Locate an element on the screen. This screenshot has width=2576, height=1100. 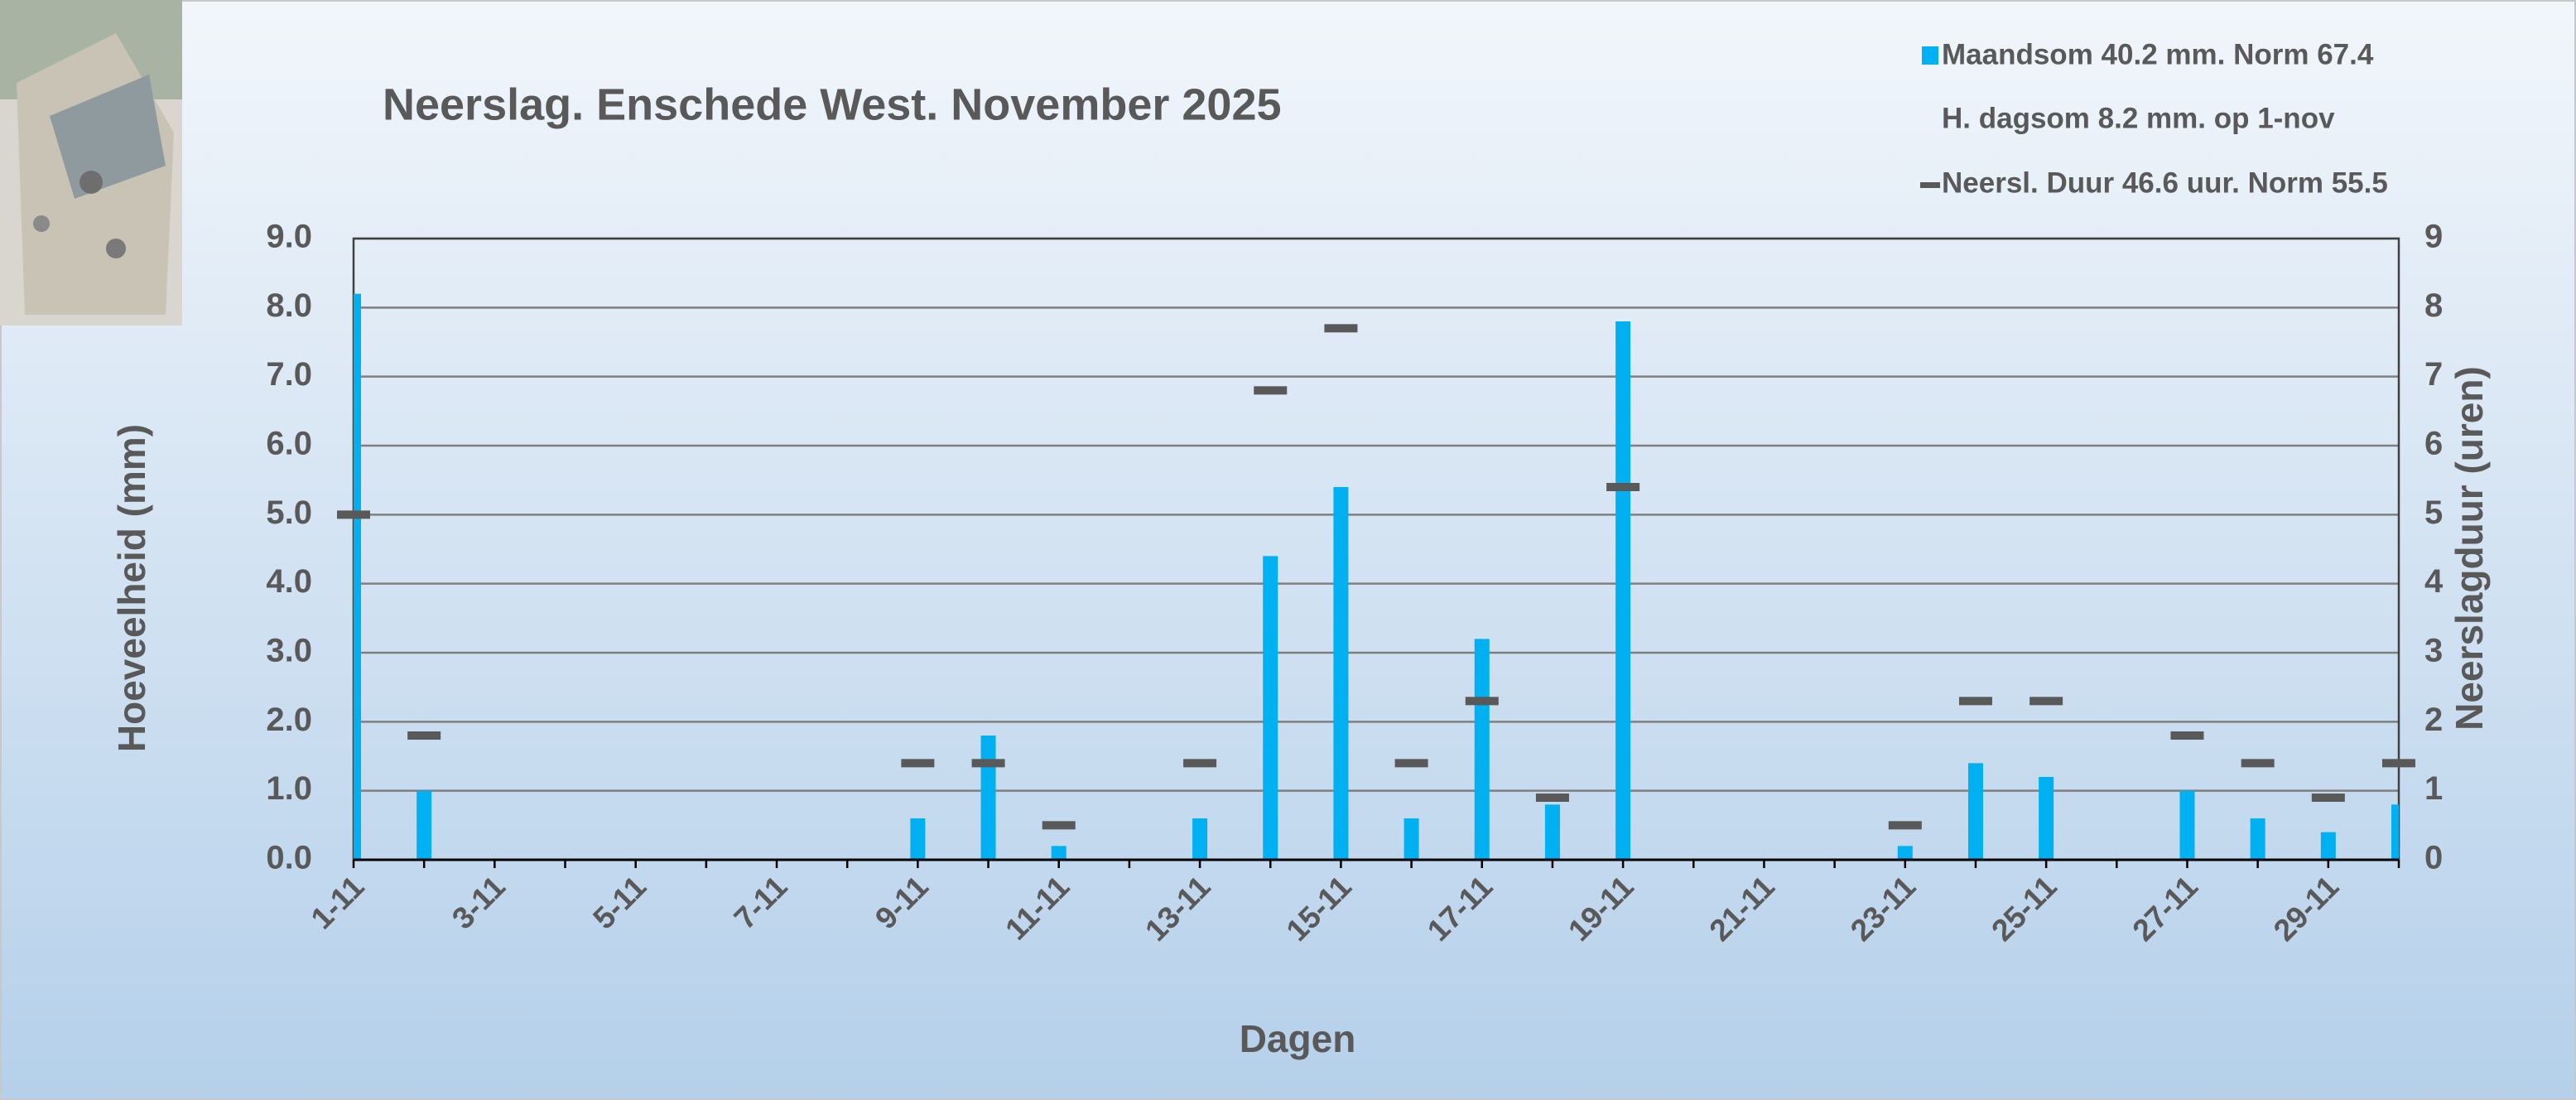
y2-tick-label: 5 is located at coordinates (2433, 513).